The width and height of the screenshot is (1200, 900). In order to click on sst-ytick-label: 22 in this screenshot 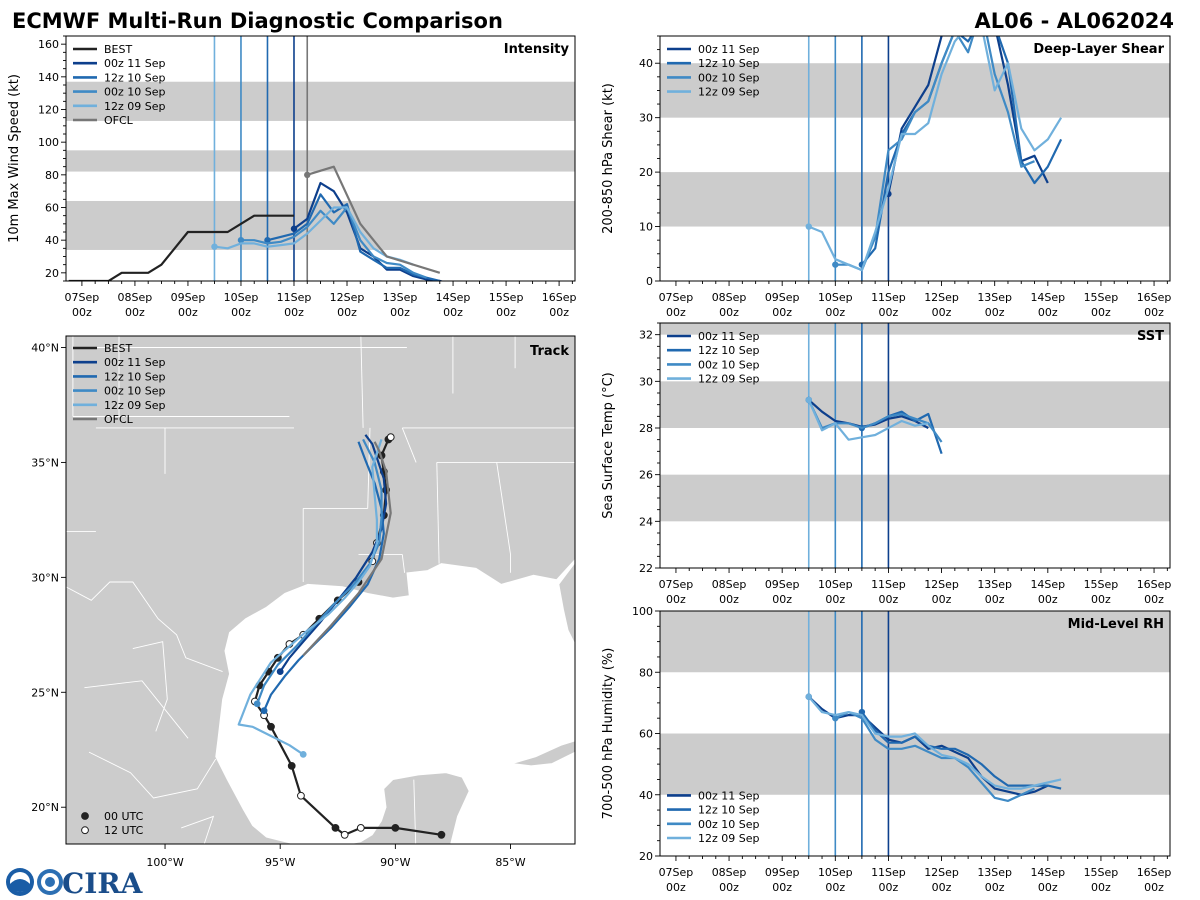, I will do `click(646, 568)`.